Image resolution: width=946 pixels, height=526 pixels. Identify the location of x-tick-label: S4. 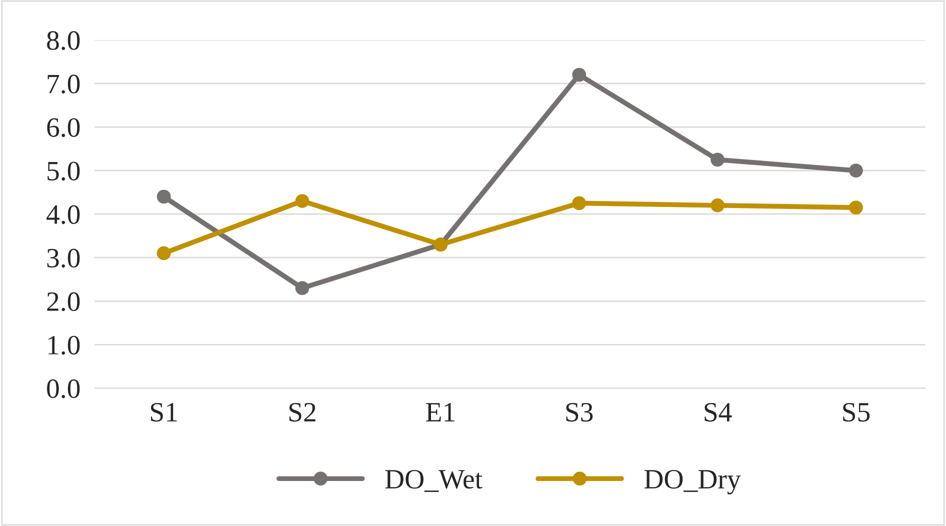
(718, 412).